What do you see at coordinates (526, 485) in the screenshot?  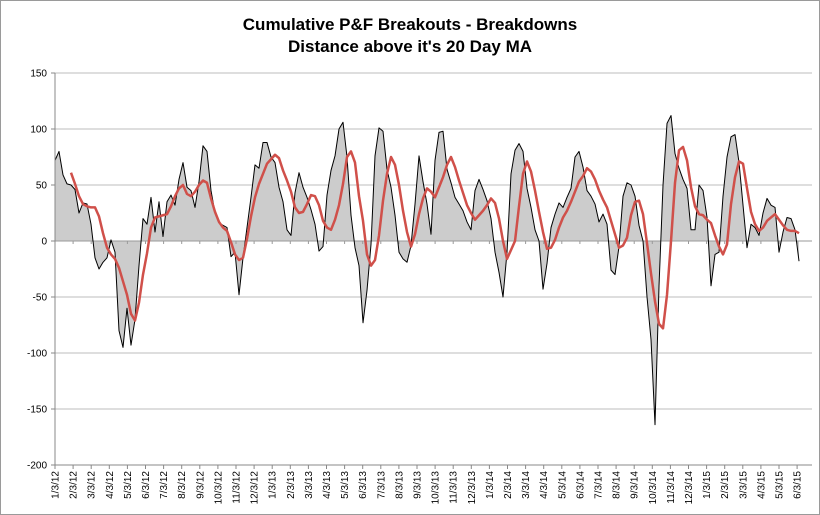 I see `x-tick-label: 3/3/14` at bounding box center [526, 485].